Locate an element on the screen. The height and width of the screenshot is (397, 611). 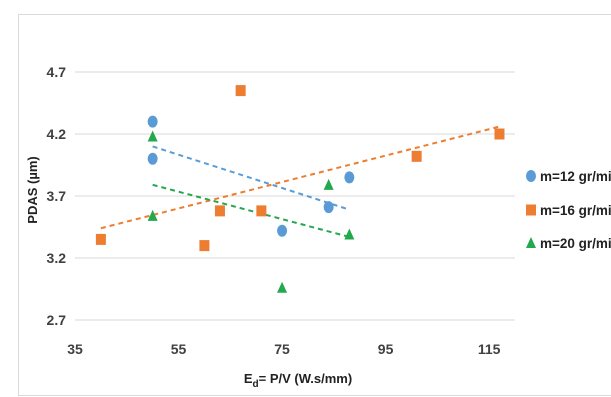
x-tick-label: 55 is located at coordinates (179, 349).